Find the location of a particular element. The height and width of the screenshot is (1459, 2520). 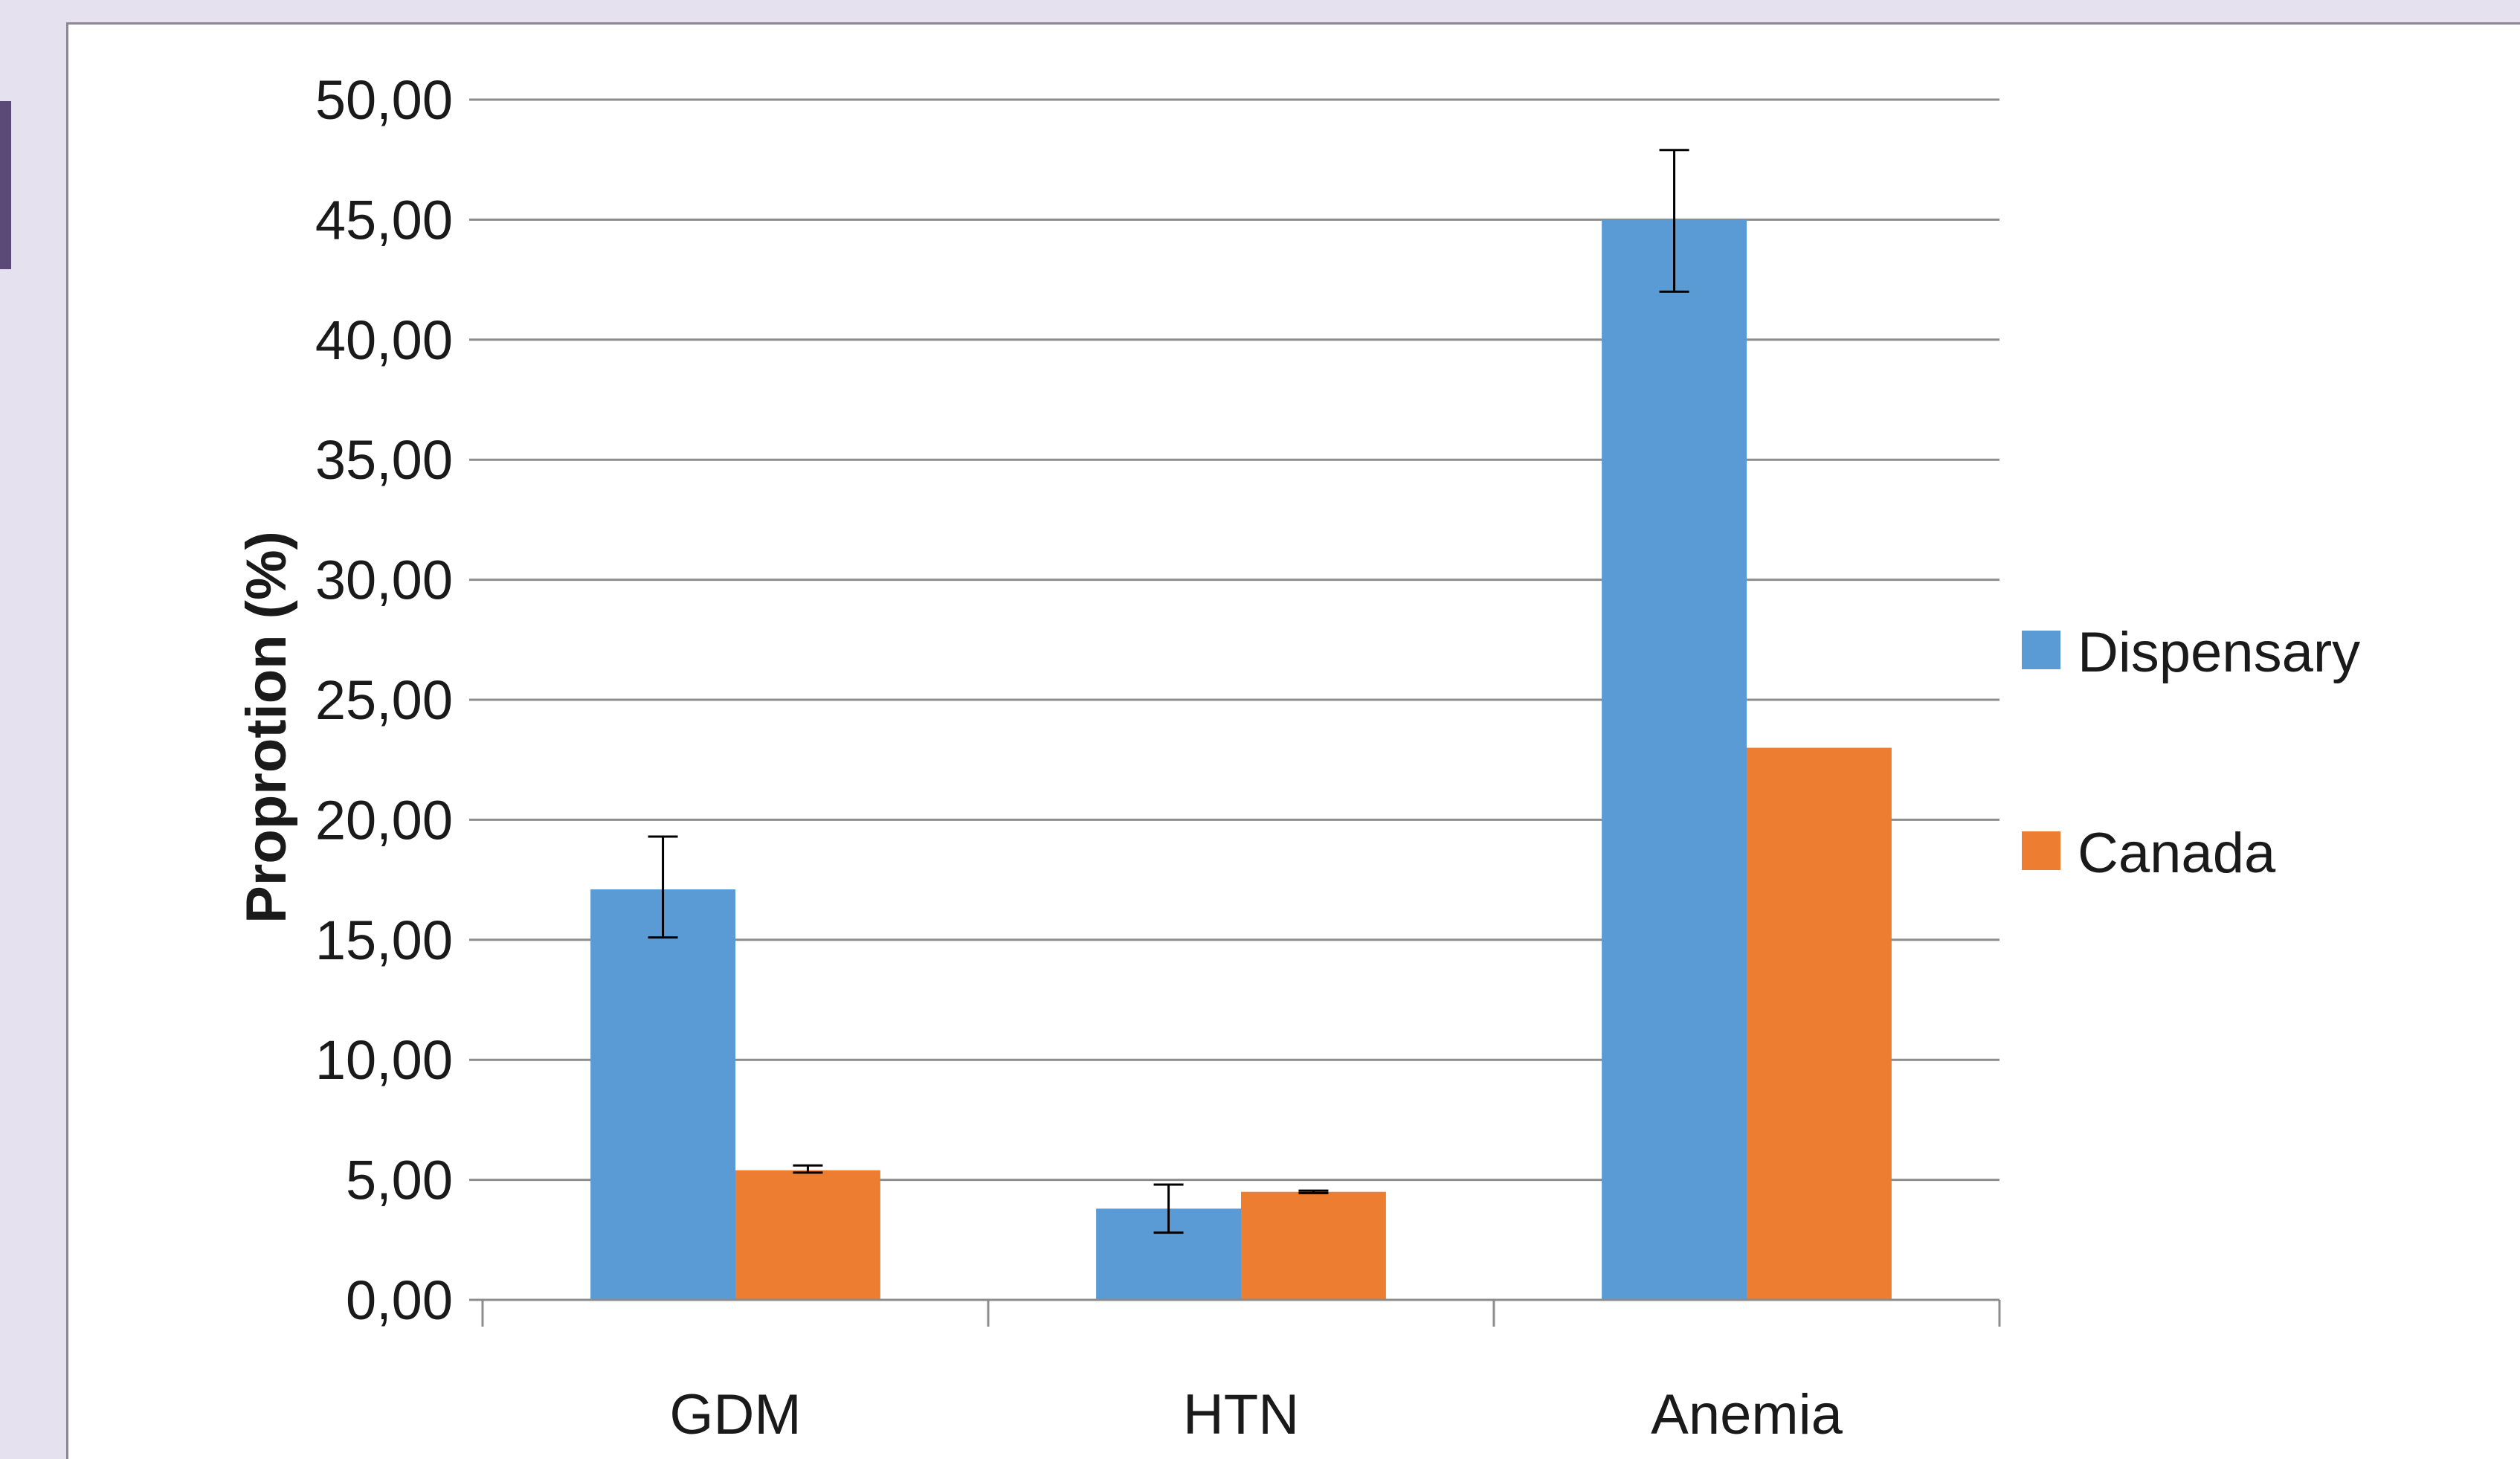

legend-label: Dispensary is located at coordinates (2219, 652).